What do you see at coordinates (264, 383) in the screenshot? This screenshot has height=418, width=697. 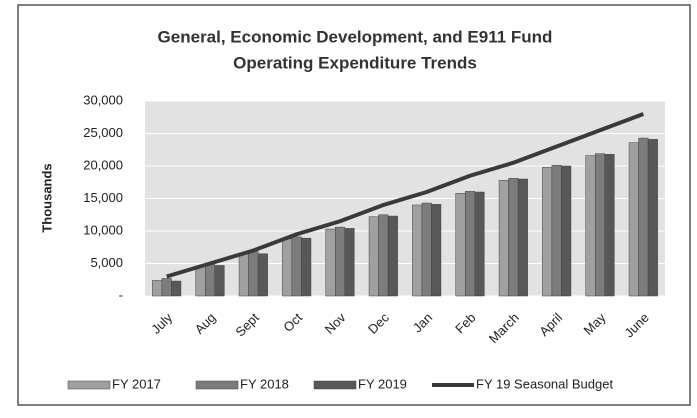 I see `legend-label: FY 2018` at bounding box center [264, 383].